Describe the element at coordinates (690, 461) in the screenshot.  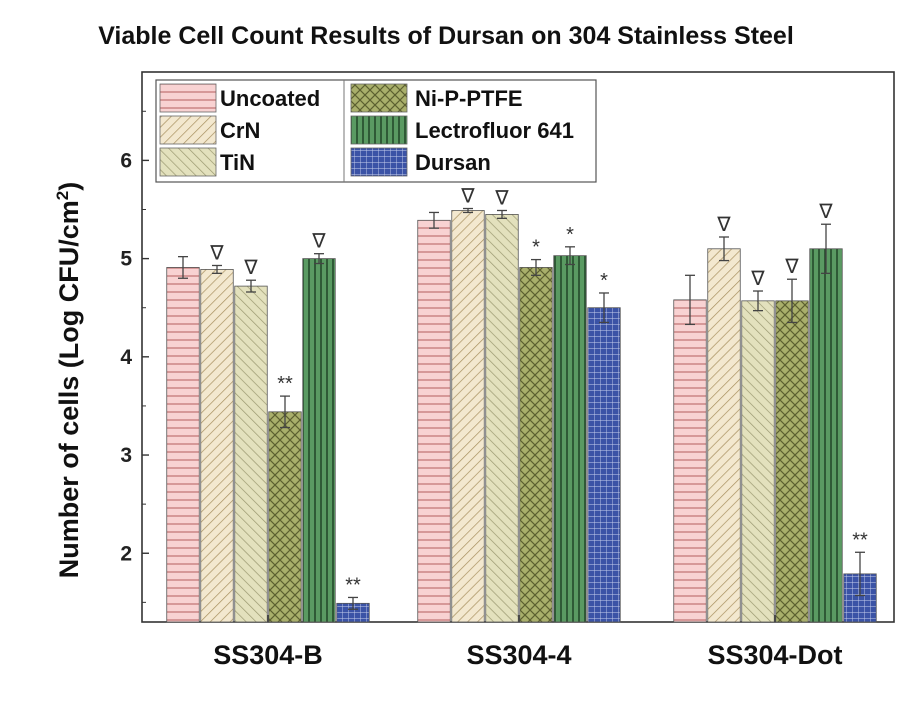
I see `bar-uncoated-ss304-dot` at that location.